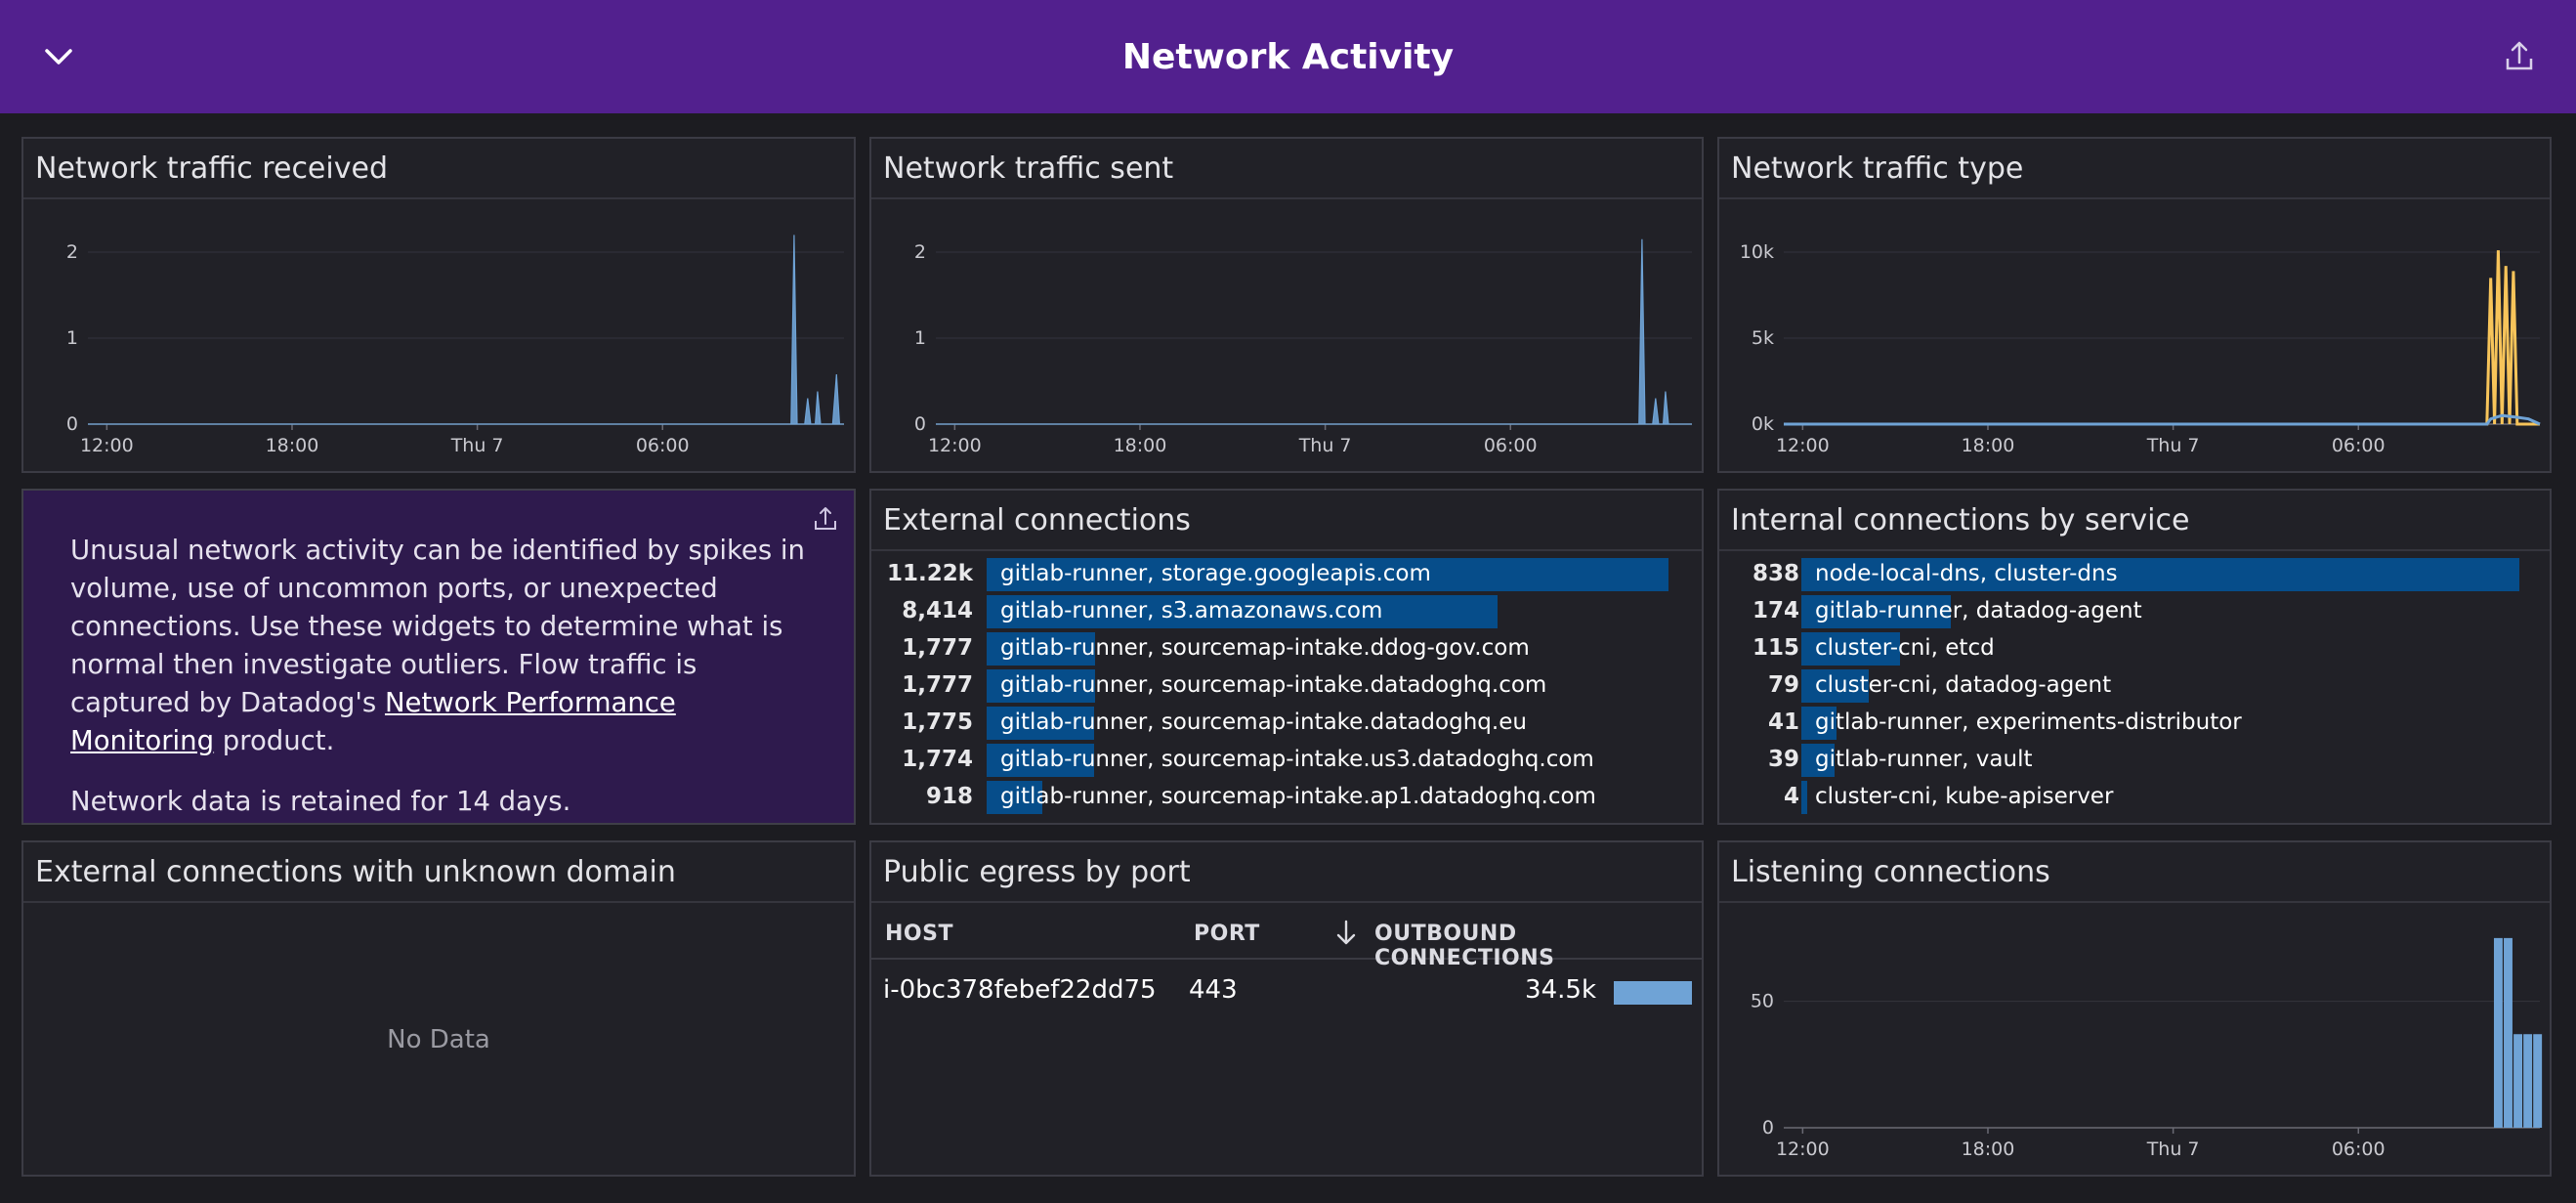  I want to click on list-item-label: gitlab-runner, s3.amazonaws.com, so click(1191, 610).